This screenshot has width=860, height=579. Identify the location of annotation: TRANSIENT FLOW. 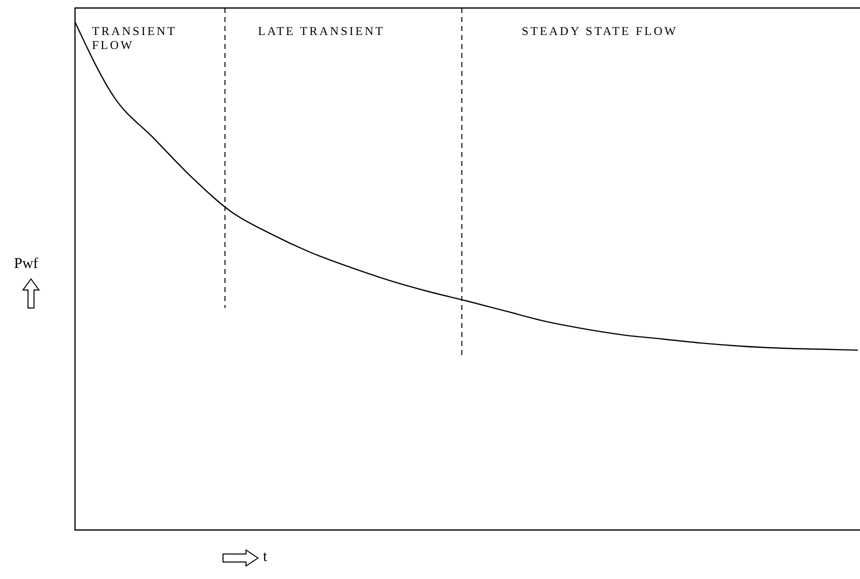
(134, 38).